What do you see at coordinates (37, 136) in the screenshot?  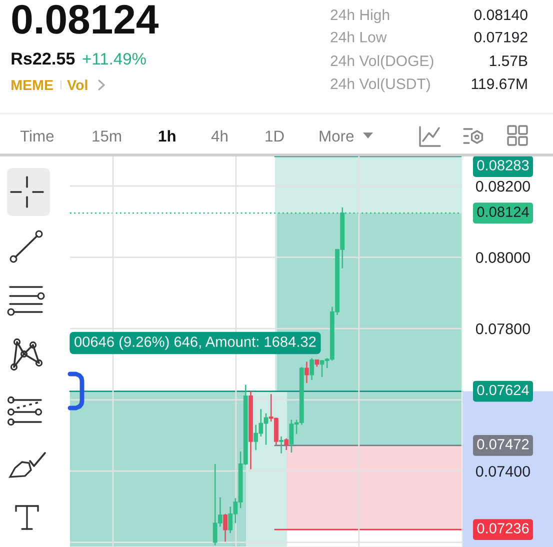 I see `text: Time` at bounding box center [37, 136].